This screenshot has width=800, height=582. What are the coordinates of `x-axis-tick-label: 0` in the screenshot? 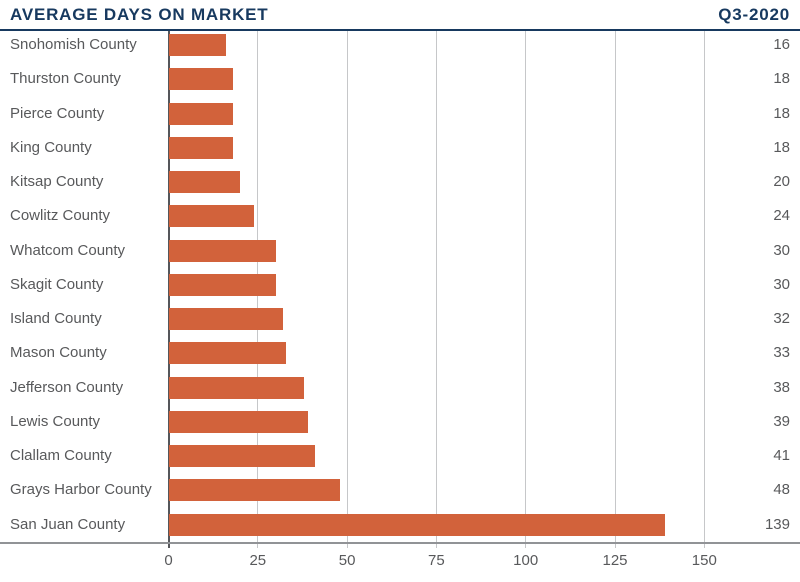 It's located at (168, 560).